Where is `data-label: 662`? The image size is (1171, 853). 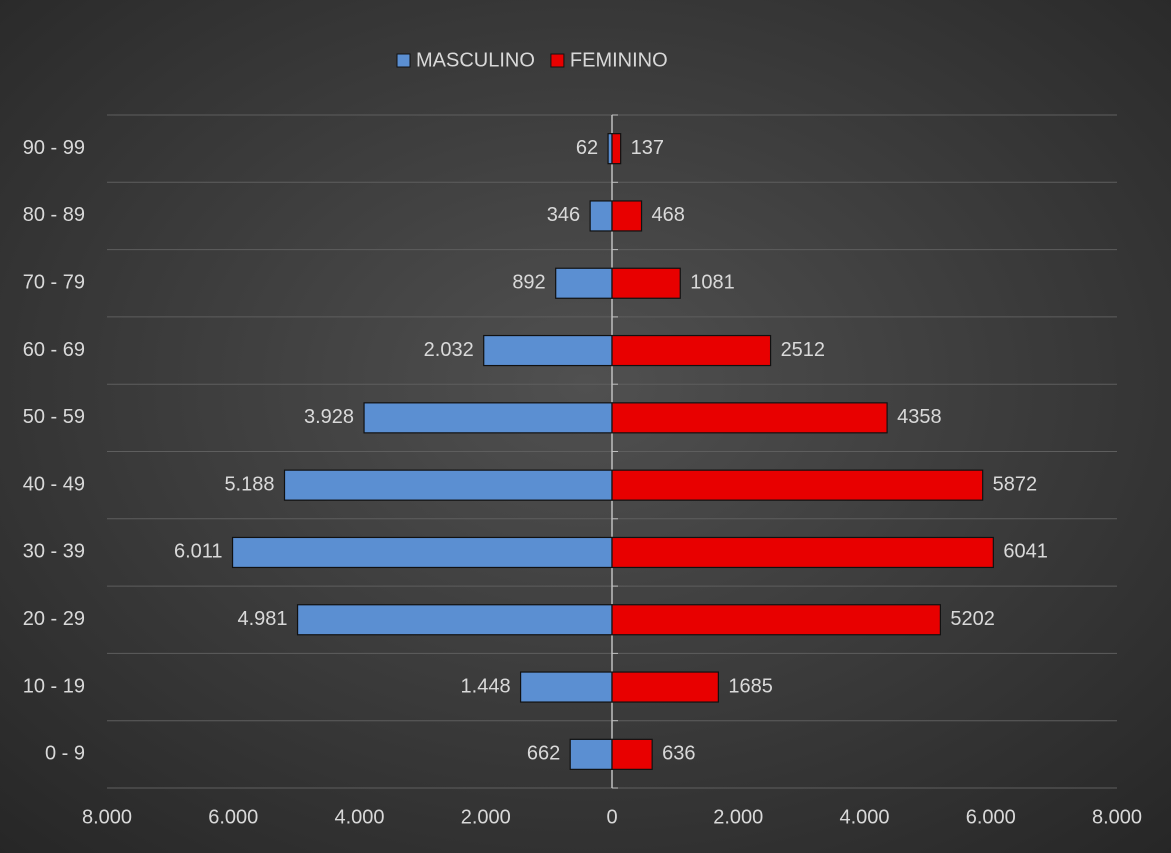 data-label: 662 is located at coordinates (543, 754).